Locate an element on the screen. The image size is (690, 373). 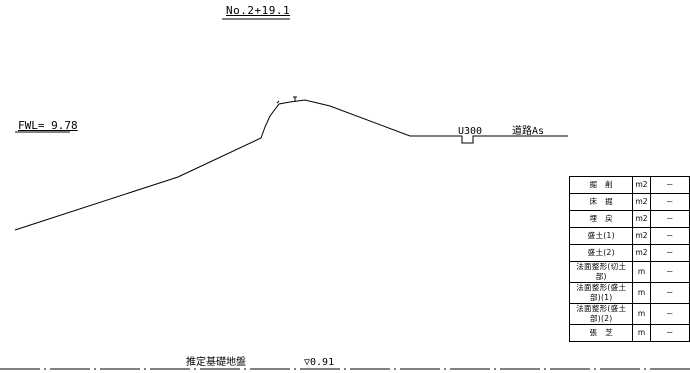
datum-elevation-label: ▽0.91 is located at coordinates (319, 362).